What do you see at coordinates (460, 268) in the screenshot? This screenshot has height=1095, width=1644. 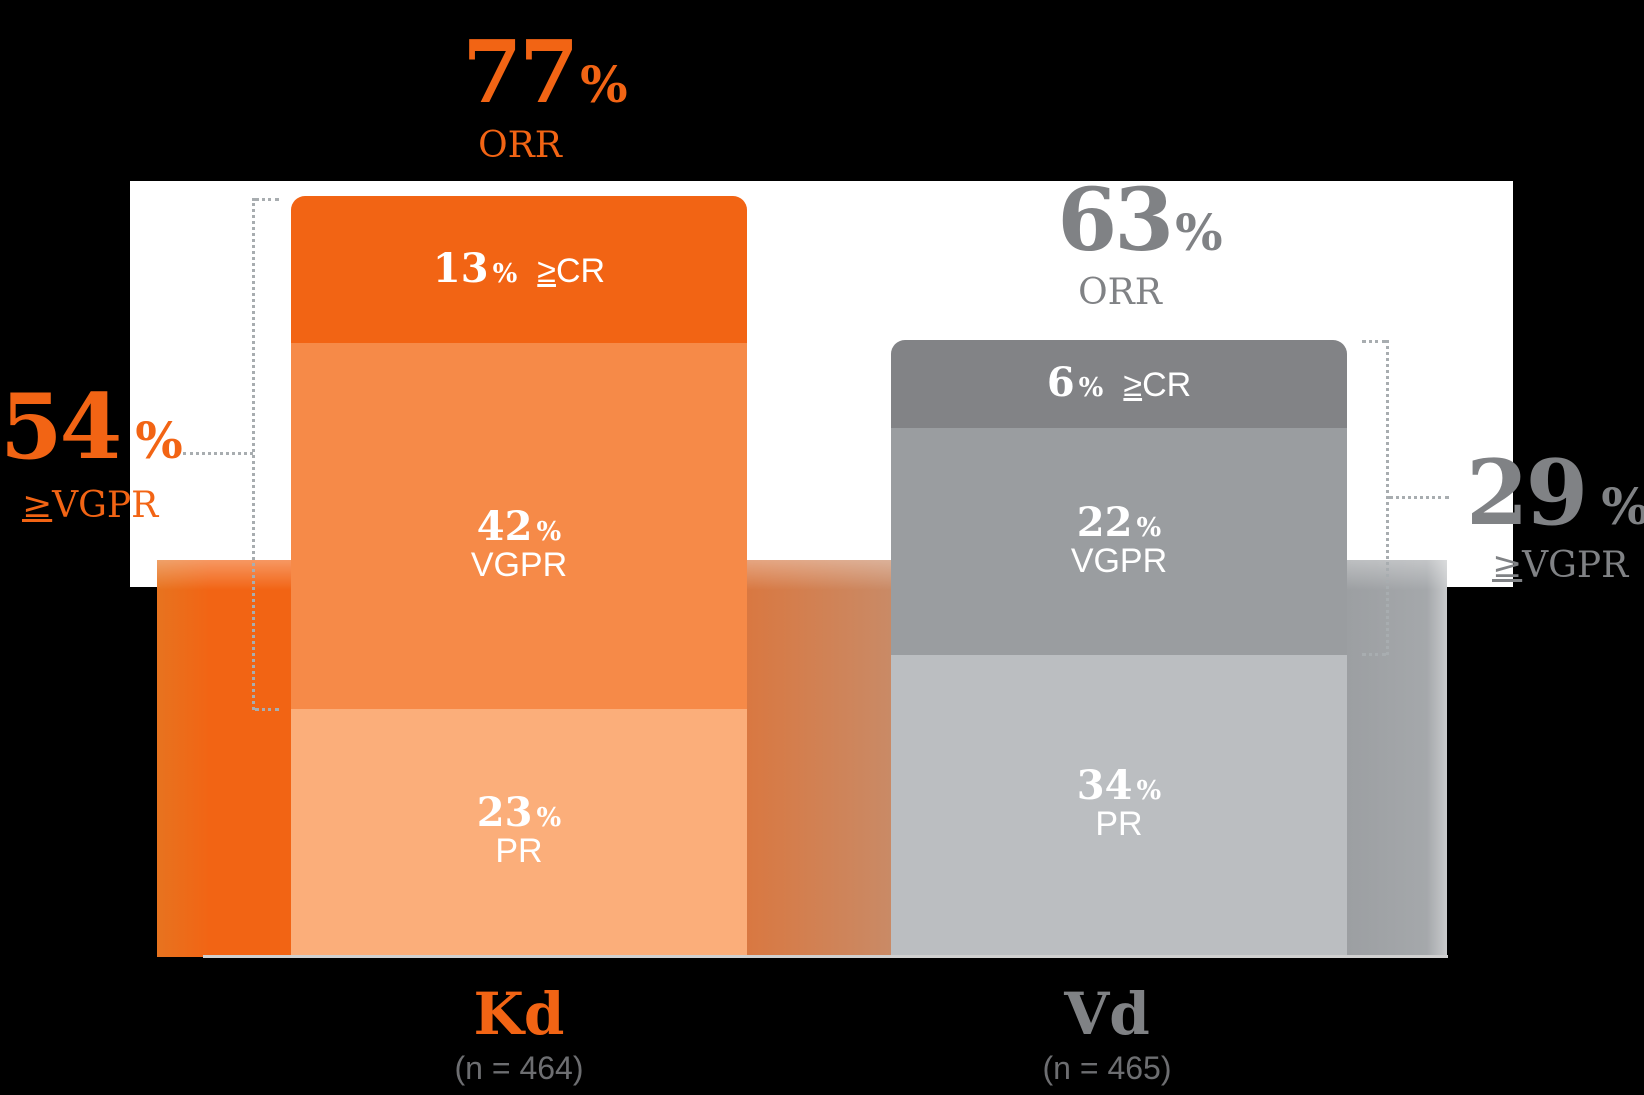 I see `kd-cr-value: 13` at bounding box center [460, 268].